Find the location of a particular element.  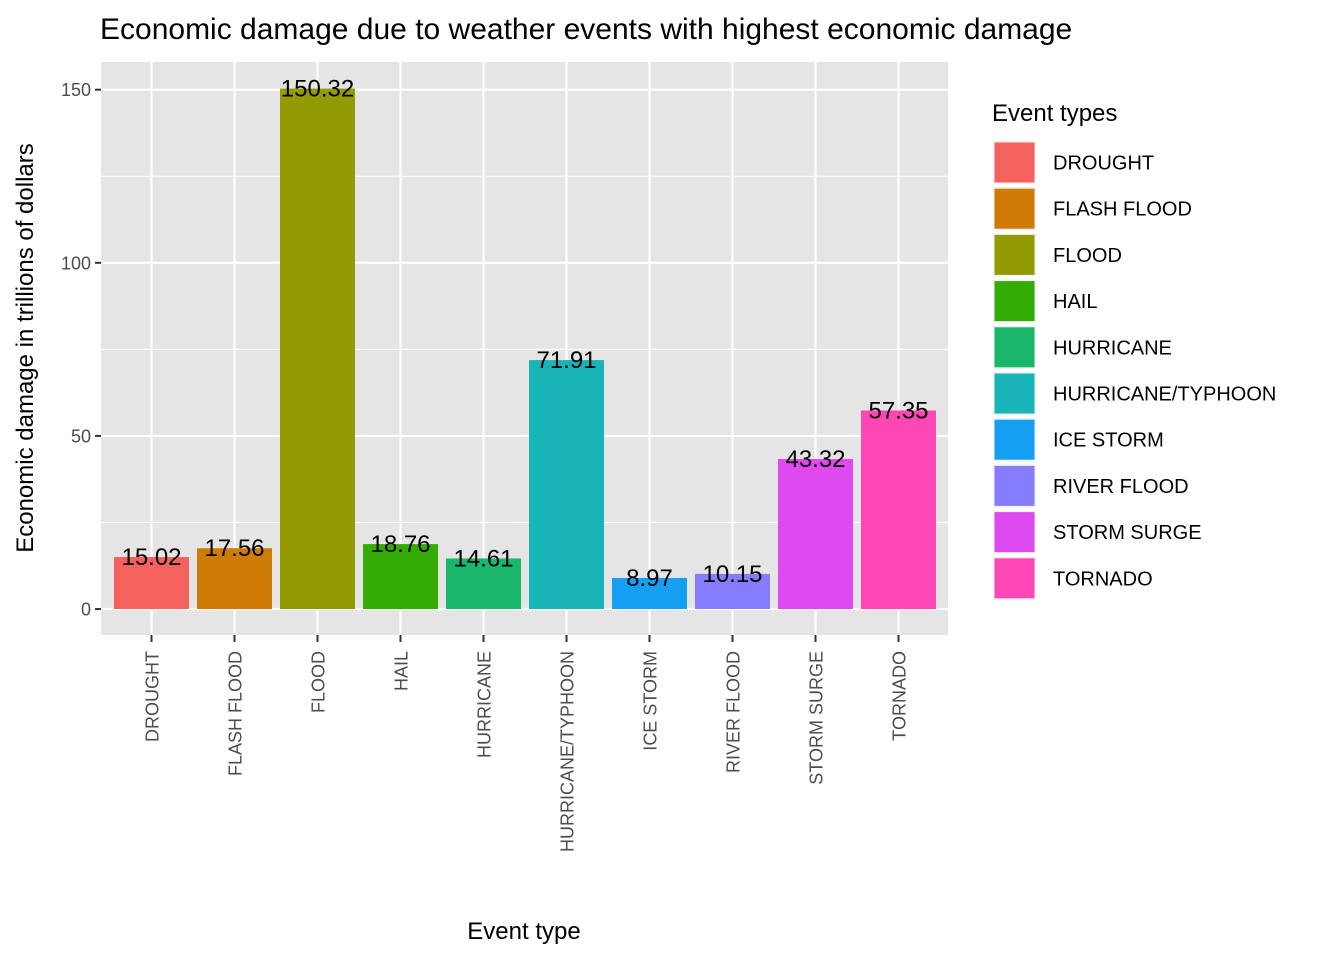

y-axis: 0 50 100 150 is located at coordinates (81, 350).